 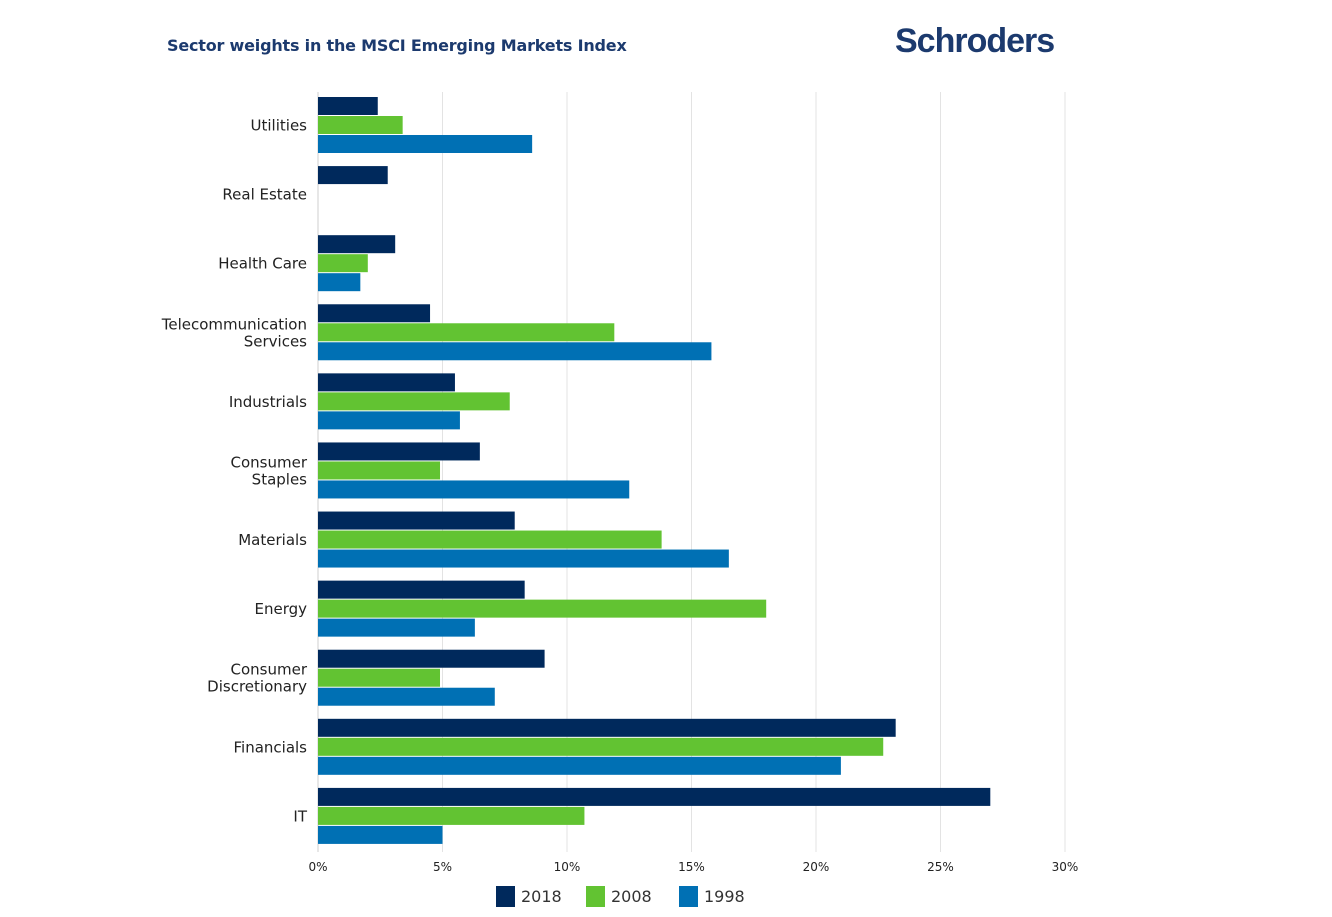 I want to click on x-tick-label: 5%, so click(x=442, y=867).